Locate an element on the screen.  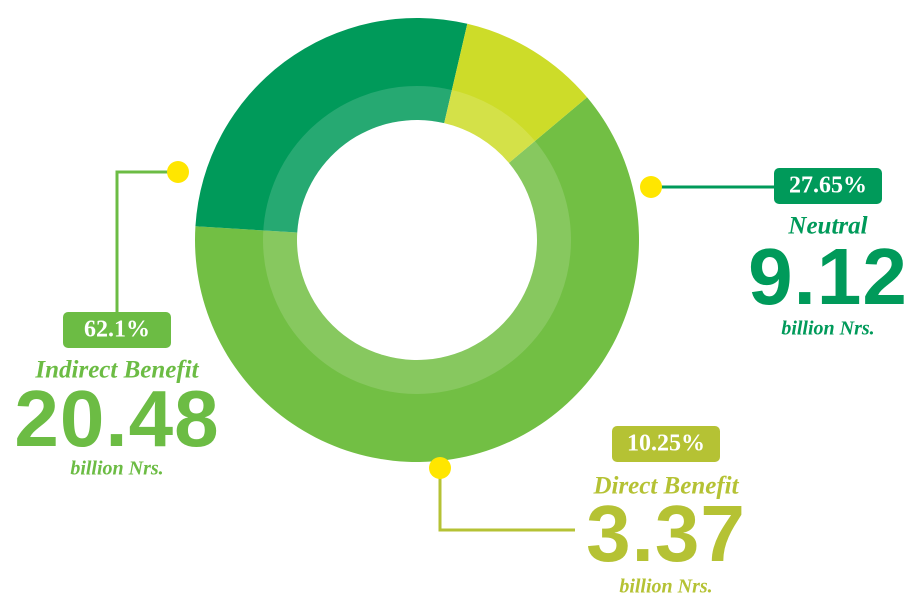
percent-label: 27.65% is located at coordinates (828, 186).